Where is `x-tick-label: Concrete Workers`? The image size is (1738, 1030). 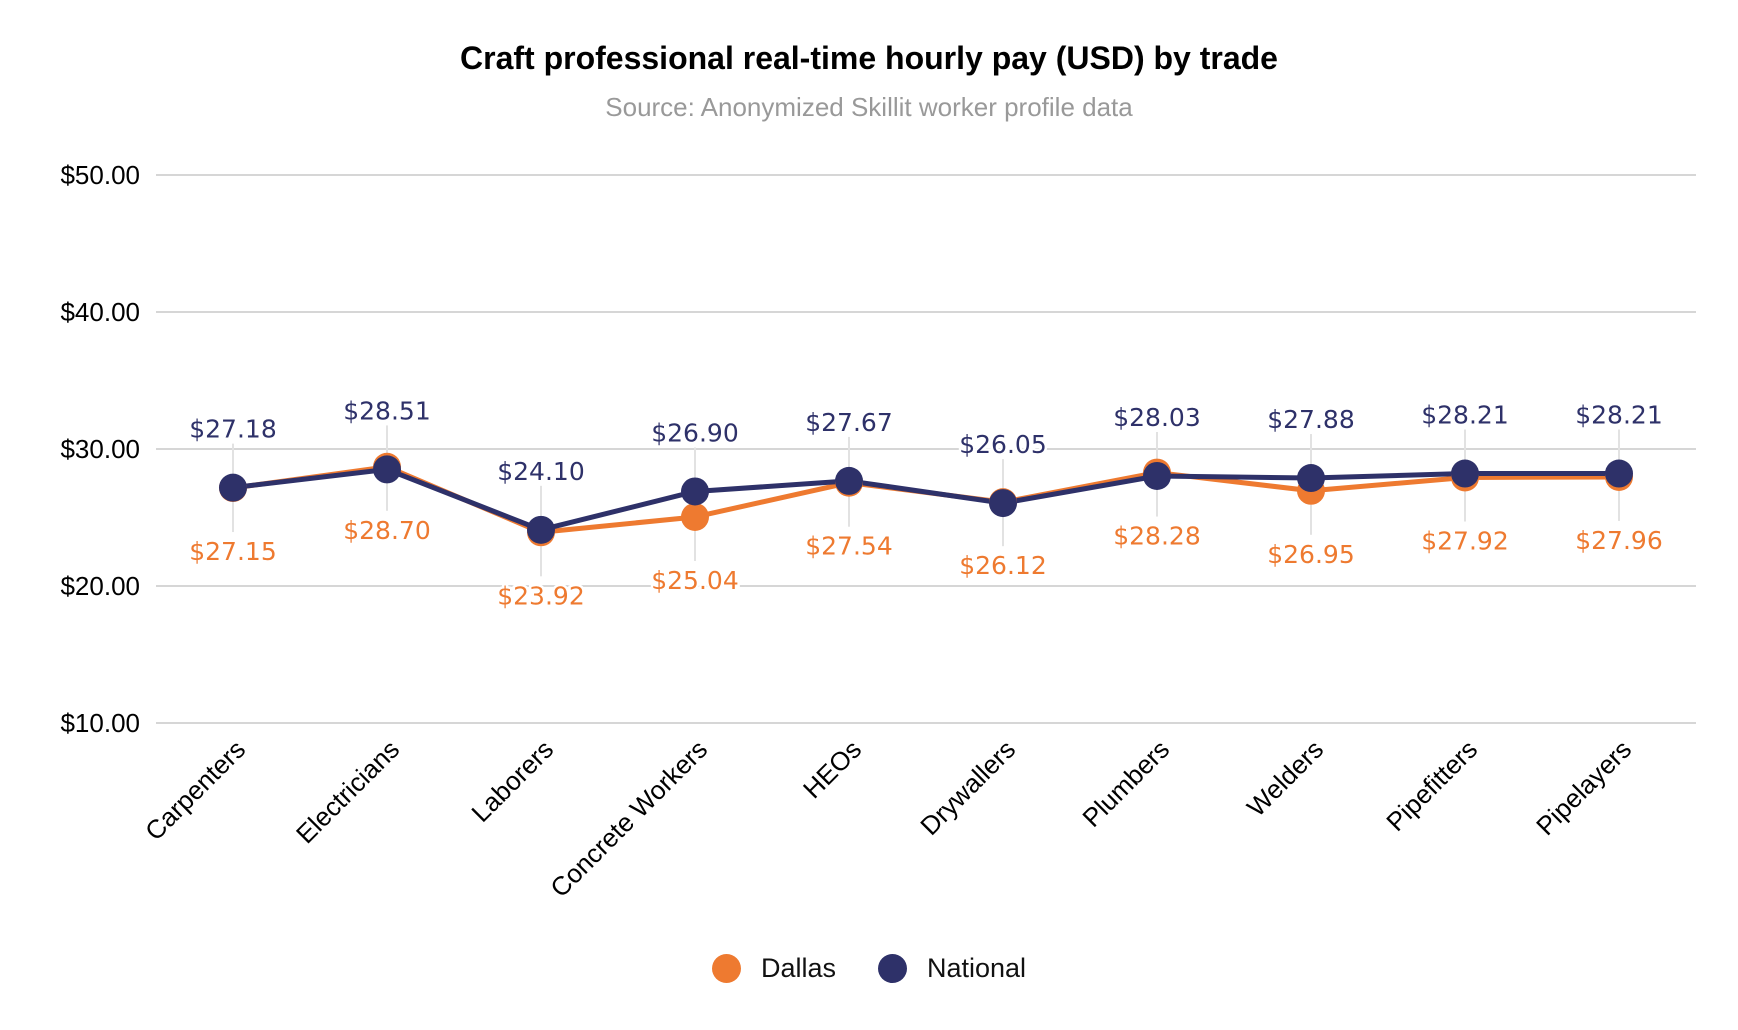
x-tick-label: Concrete Workers is located at coordinates (628, 818).